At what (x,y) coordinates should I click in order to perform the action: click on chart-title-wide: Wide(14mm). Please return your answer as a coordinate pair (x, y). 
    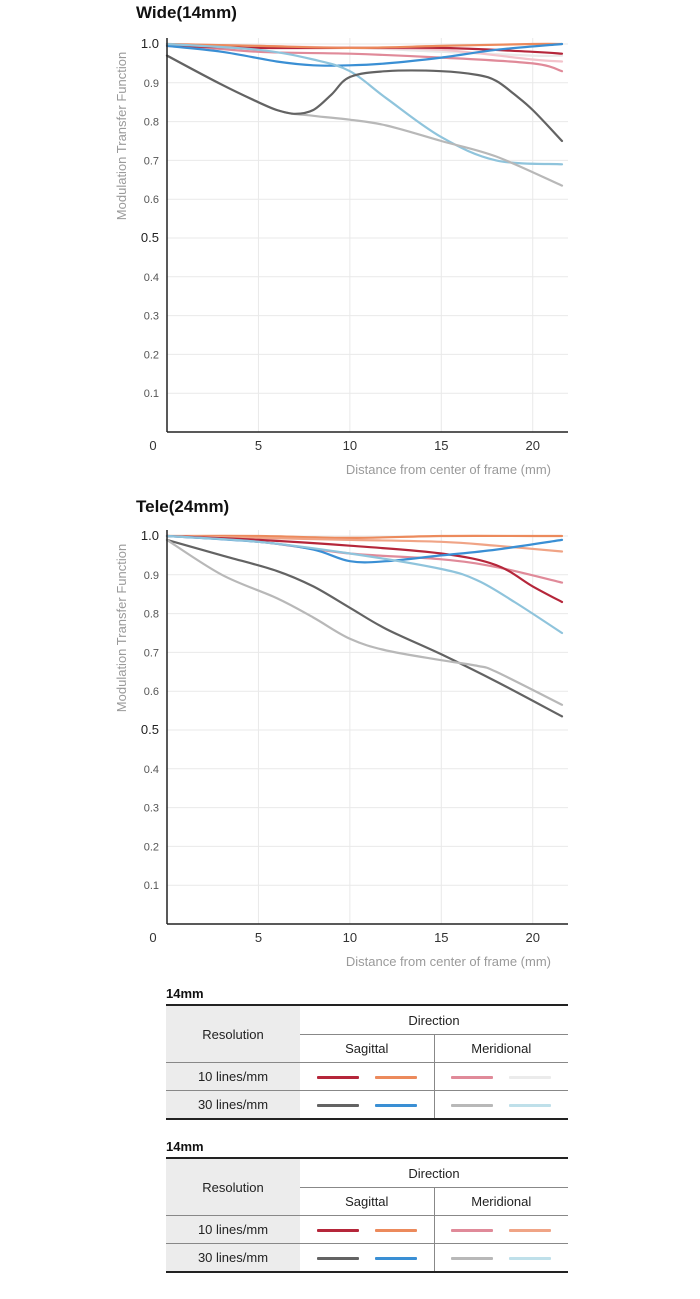
    Looking at the image, I should click on (186, 12).